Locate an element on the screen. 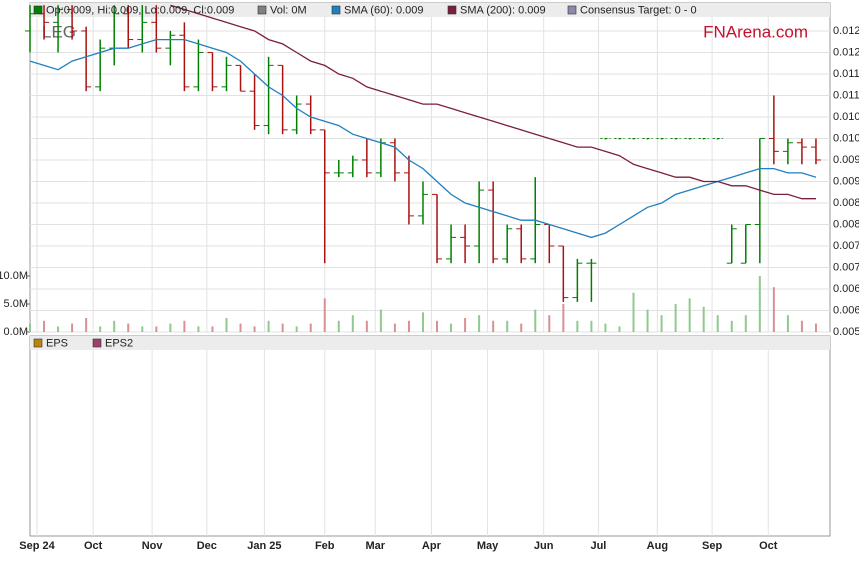 This screenshot has width=859, height=566. legend-label: Op:0.009, Hi:0.009, Lo:0.009, Cl:0.009 is located at coordinates (140, 10).